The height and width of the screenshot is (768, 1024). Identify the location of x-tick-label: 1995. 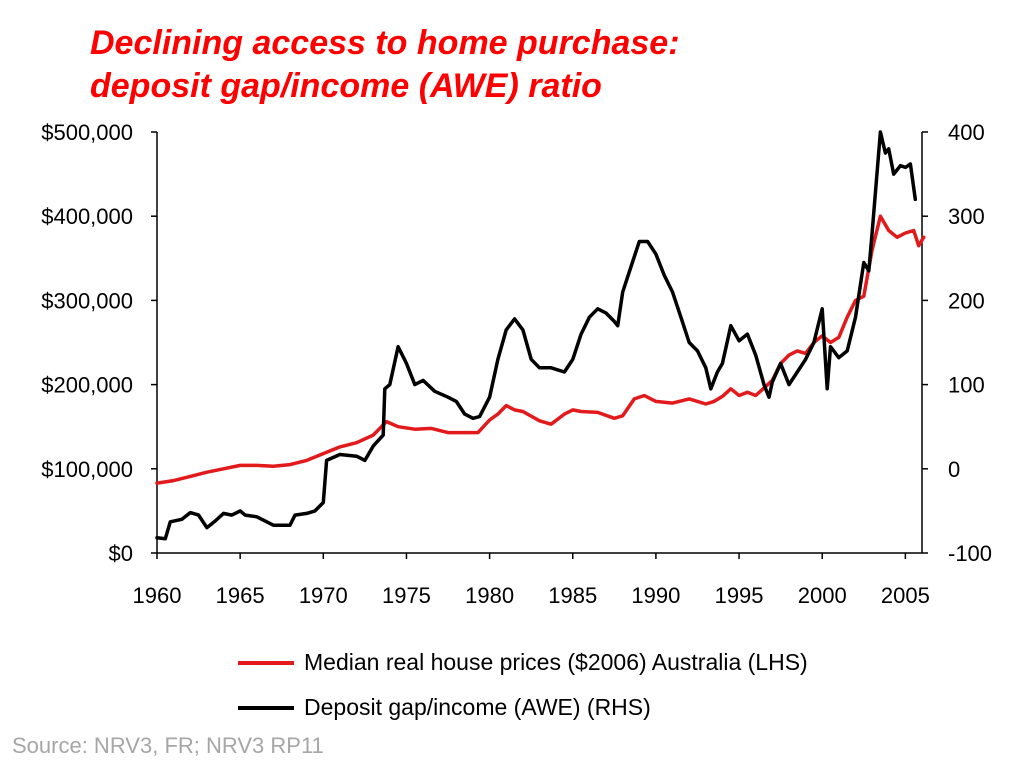
(739, 595).